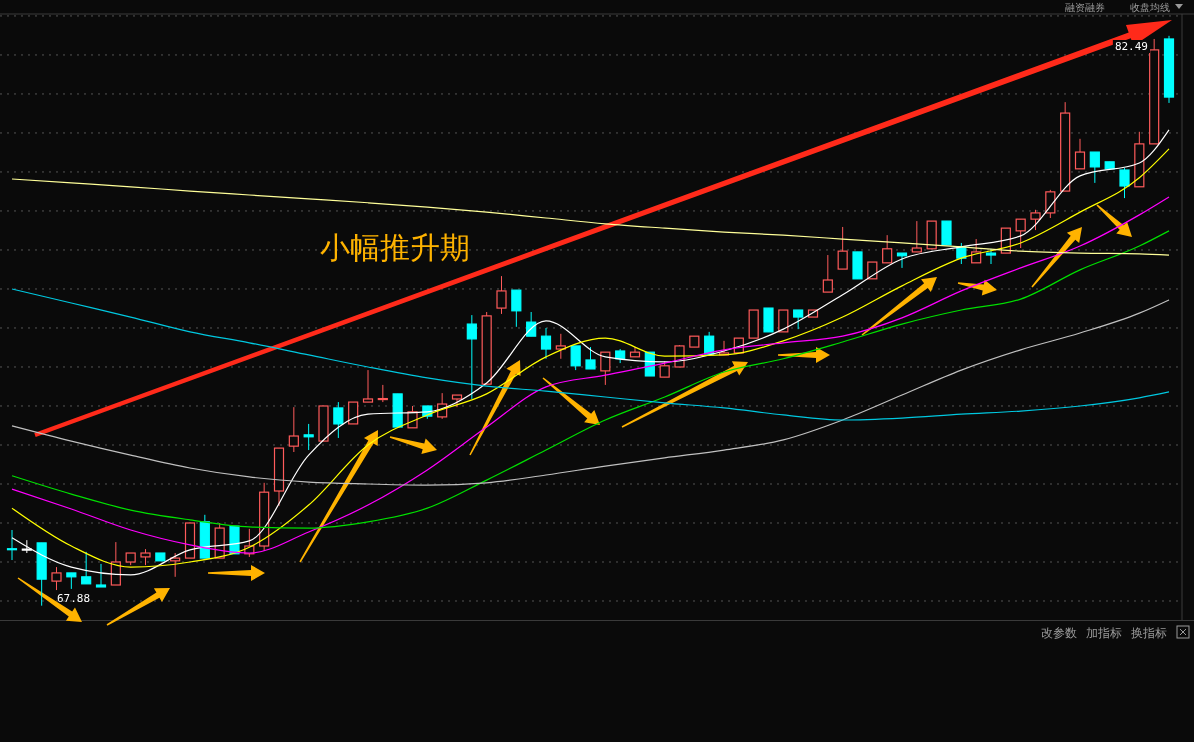 The height and width of the screenshot is (742, 1194). Describe the element at coordinates (1059, 633) in the screenshot. I see `text: 改参数` at that location.